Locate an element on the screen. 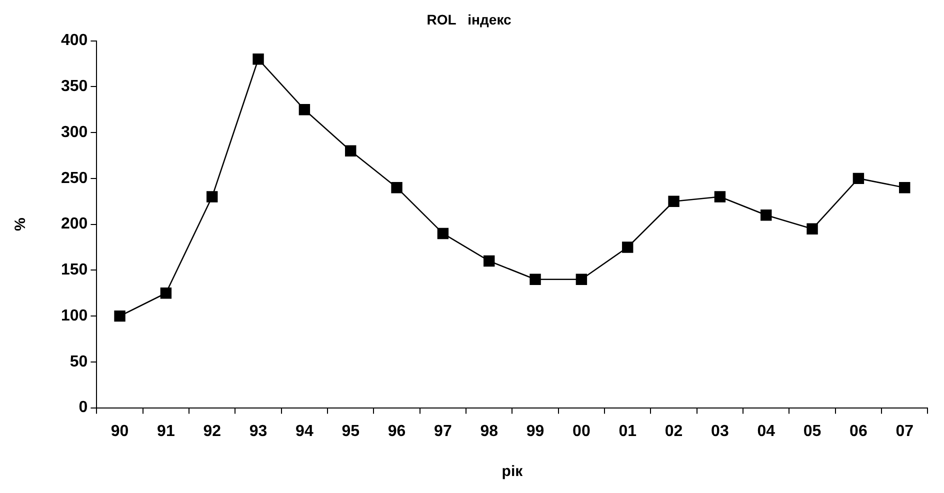 Image resolution: width=944 pixels, height=493 pixels. y-tick-label: 50 is located at coordinates (79, 361).